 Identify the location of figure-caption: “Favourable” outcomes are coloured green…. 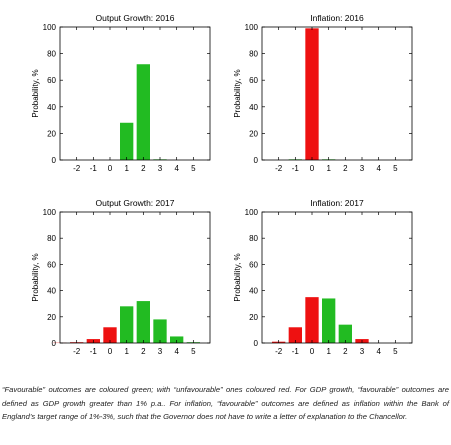
(225, 403).